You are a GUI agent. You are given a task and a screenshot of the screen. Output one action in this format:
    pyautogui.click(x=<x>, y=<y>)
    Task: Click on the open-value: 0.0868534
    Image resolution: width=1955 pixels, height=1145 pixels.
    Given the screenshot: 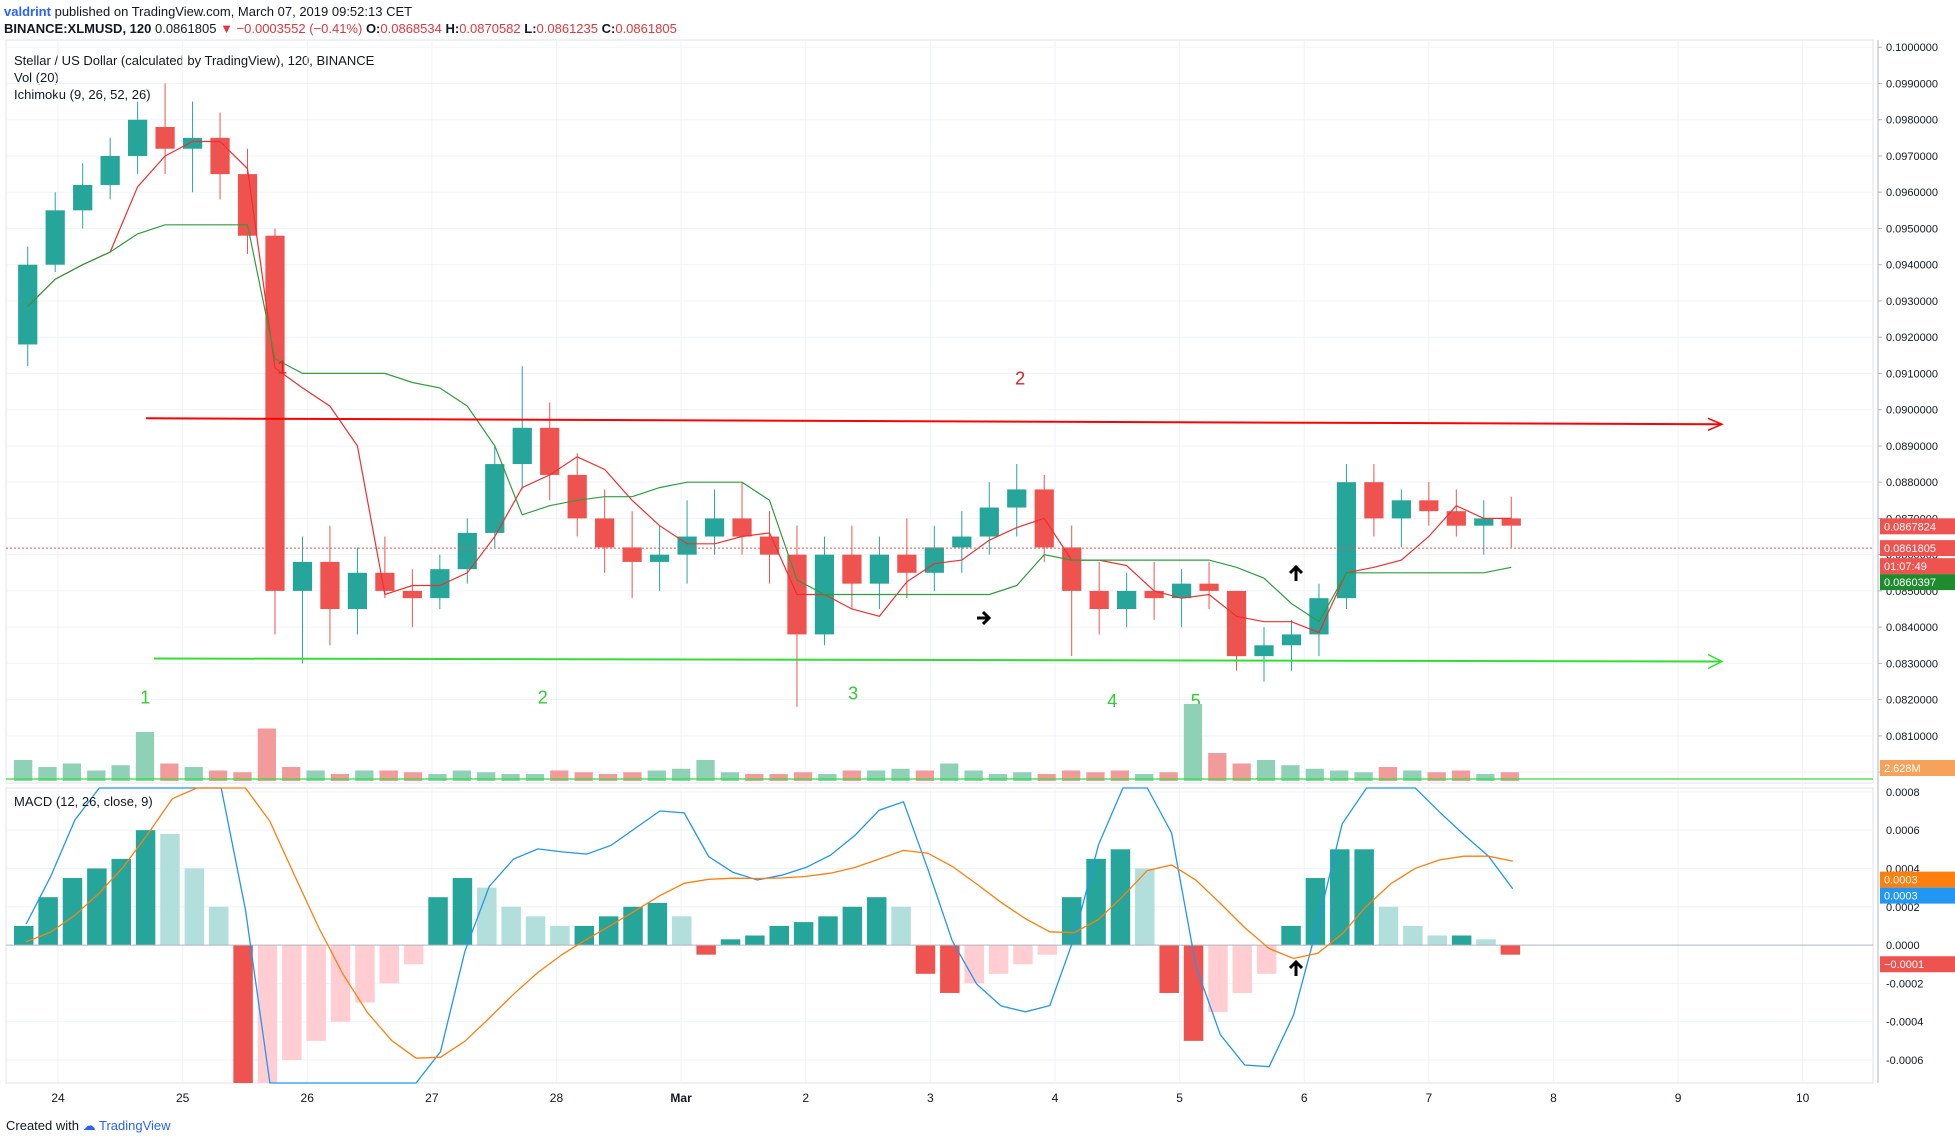 What is the action you would take?
    pyautogui.click(x=411, y=28)
    